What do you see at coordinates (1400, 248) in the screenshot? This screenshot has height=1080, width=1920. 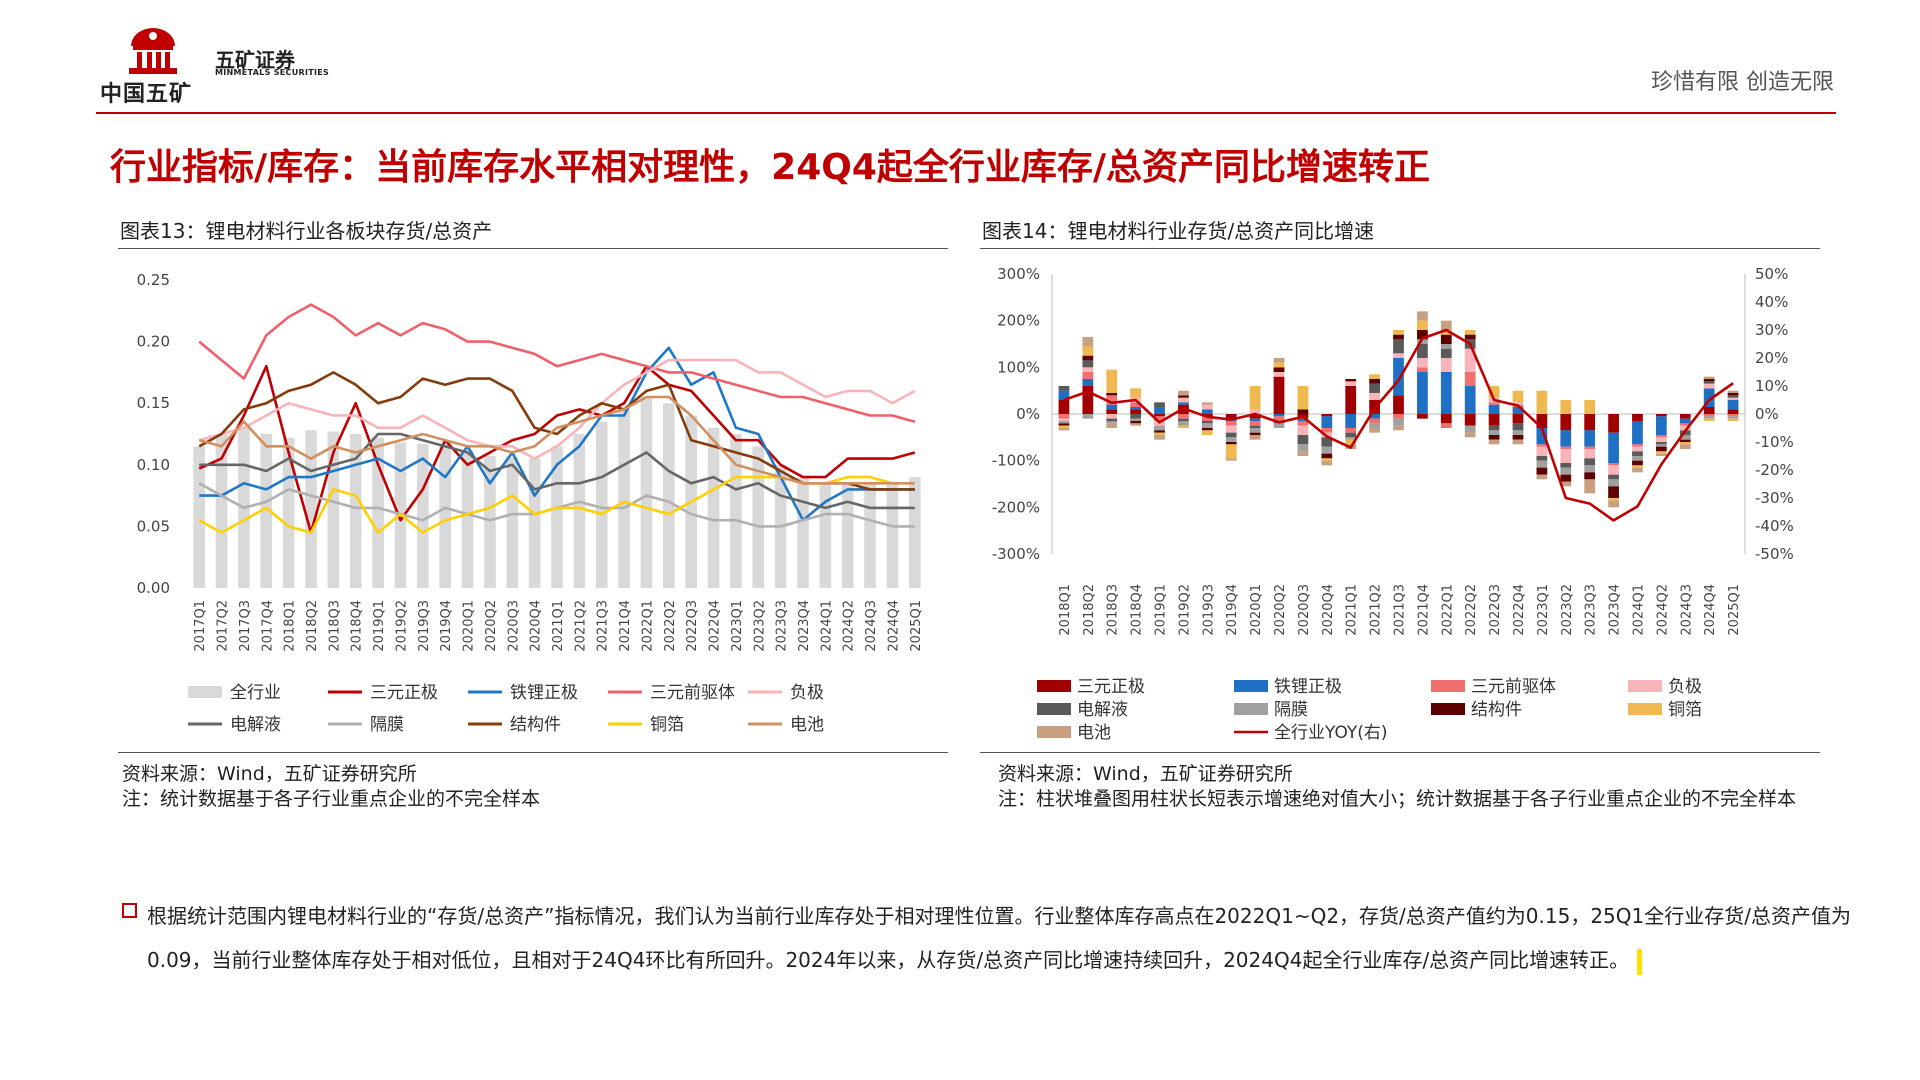 I see `chart14-top-rule` at bounding box center [1400, 248].